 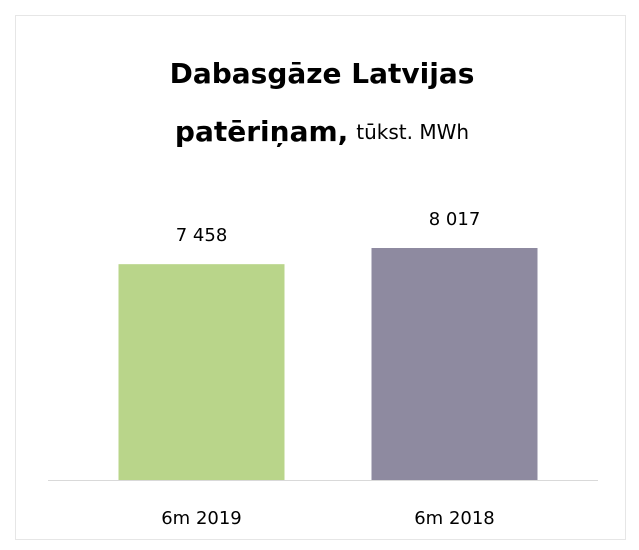 I want to click on title-line: patēriņam,, so click(x=261, y=131).